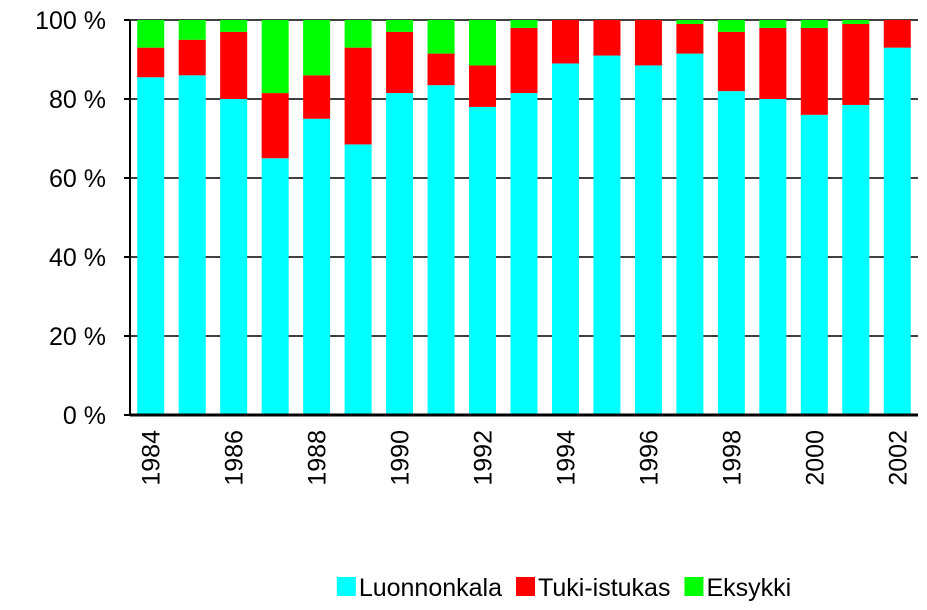  What do you see at coordinates (77, 100) in the screenshot?
I see `y-tick-label: 80 %` at bounding box center [77, 100].